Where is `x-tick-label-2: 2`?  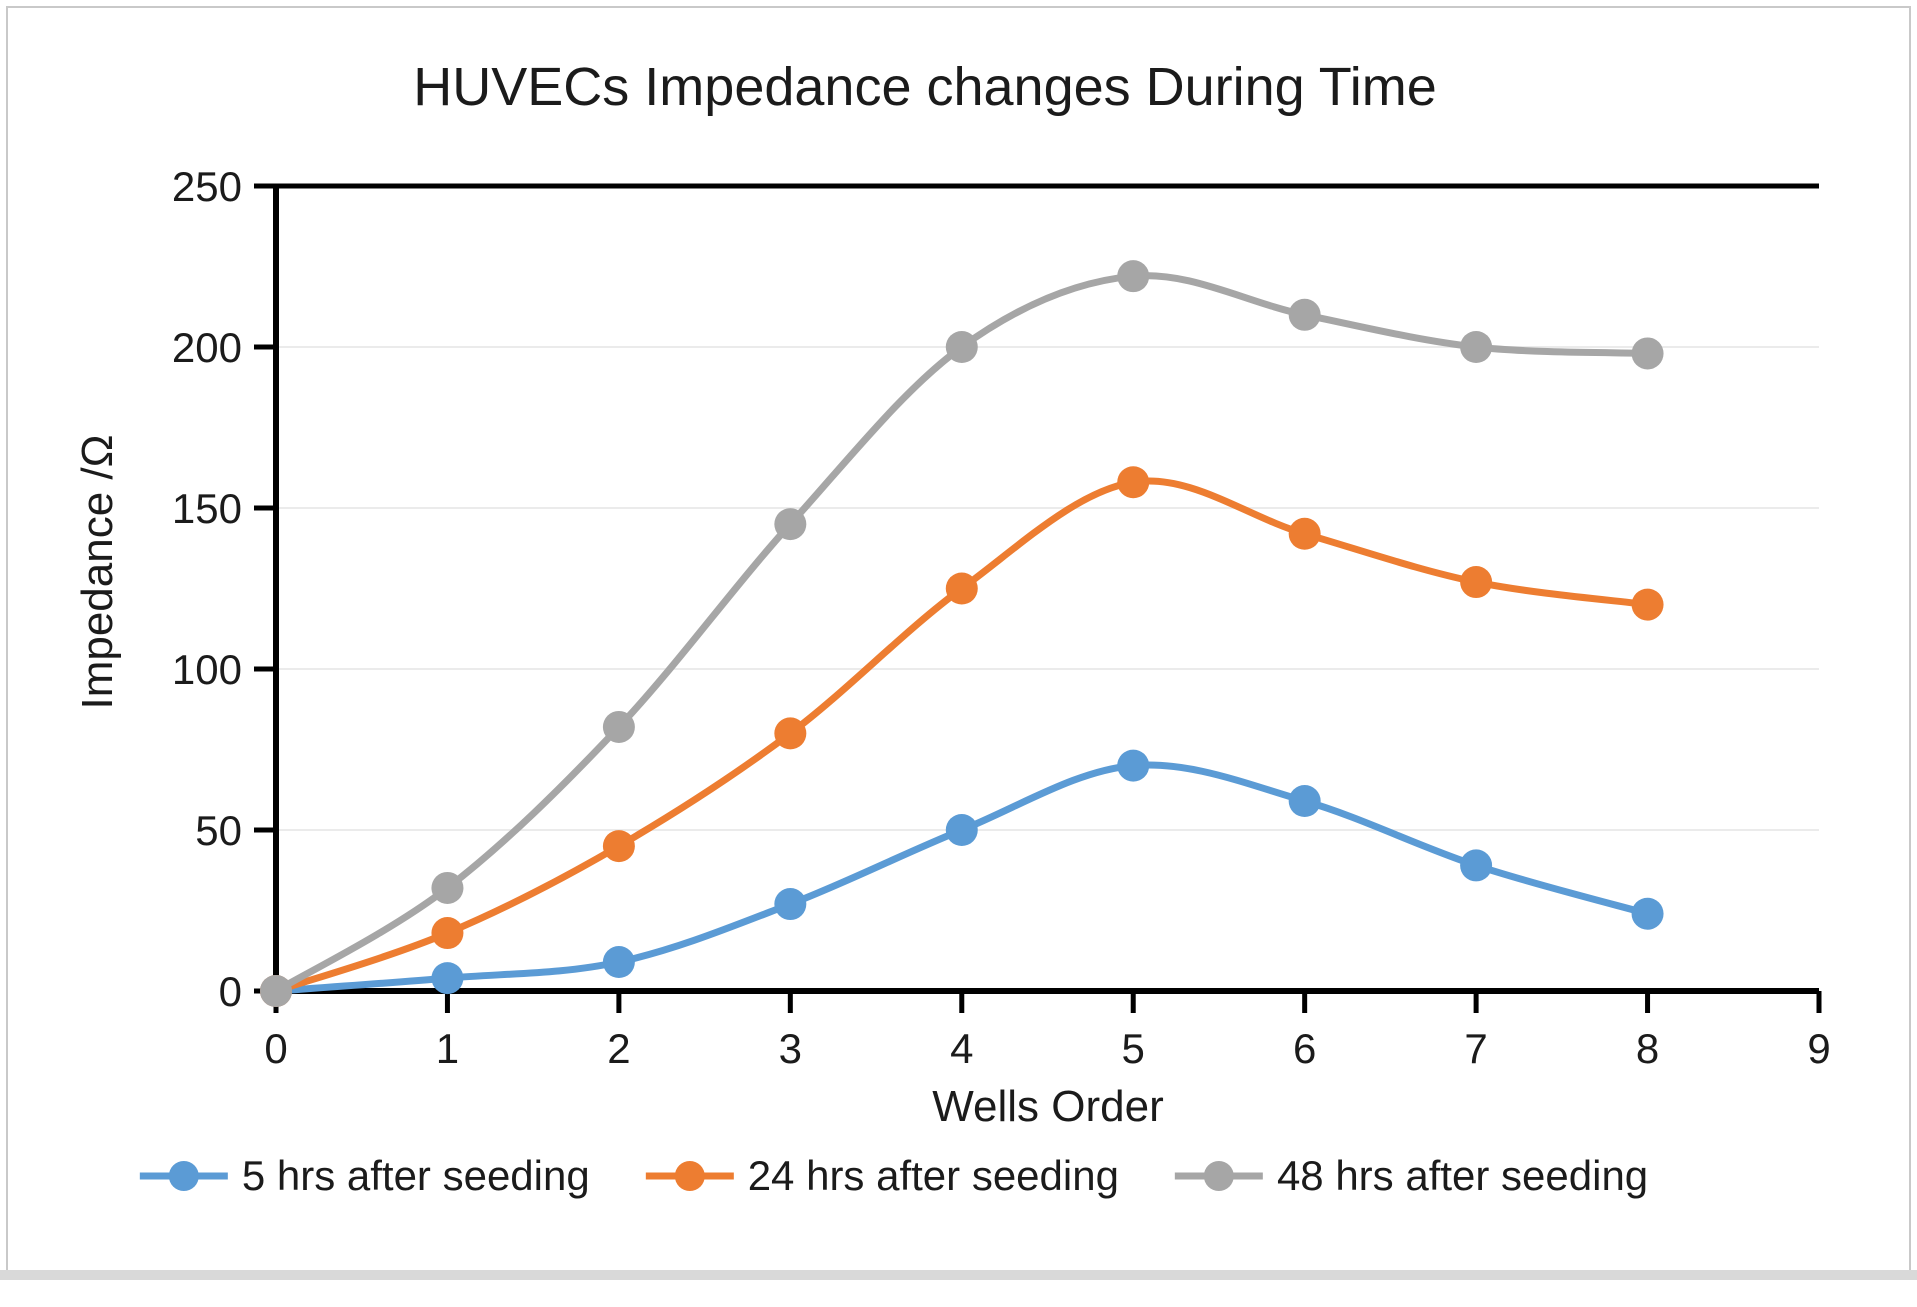
x-tick-label-2: 2 is located at coordinates (618, 1048).